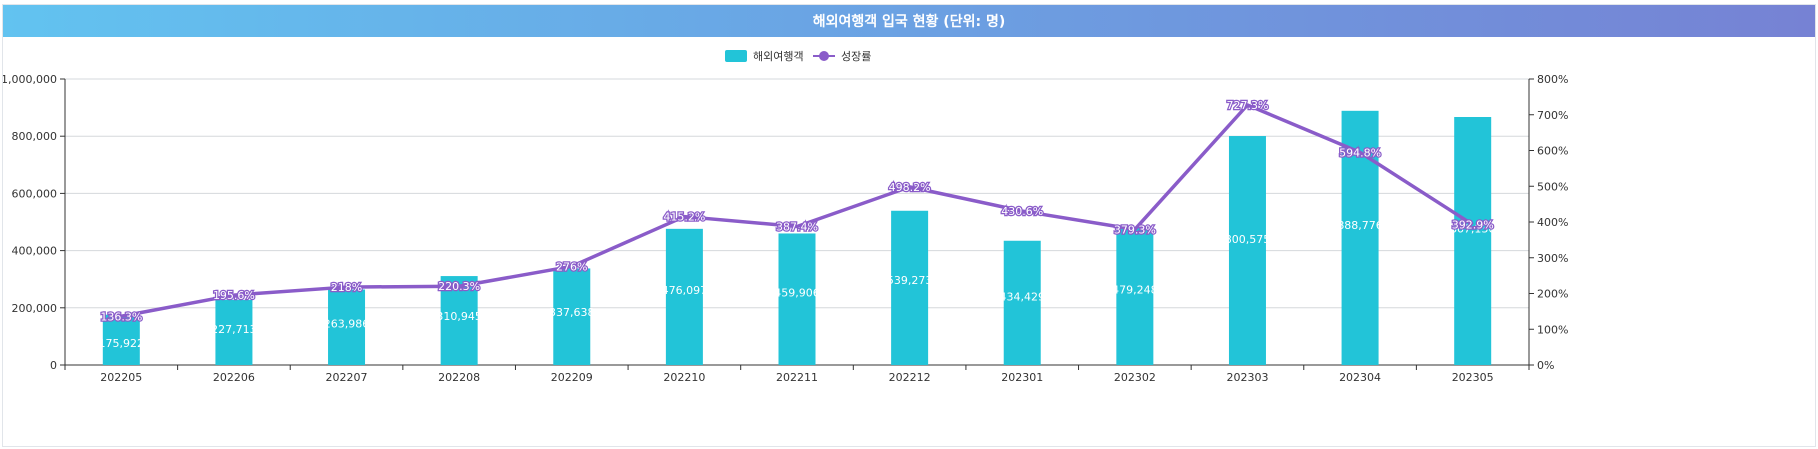 The height and width of the screenshot is (449, 1818). Describe the element at coordinates (459, 316) in the screenshot. I see `bar-value-label: 310,945` at that location.